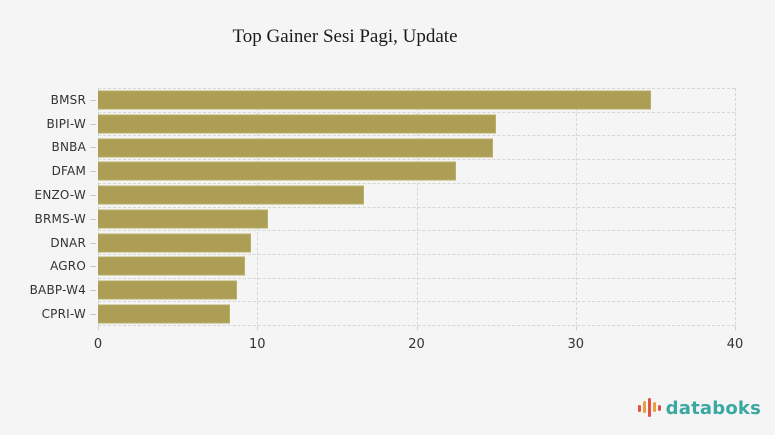 Image resolution: width=775 pixels, height=435 pixels. I want to click on x-tick-label-40: 40, so click(735, 344).